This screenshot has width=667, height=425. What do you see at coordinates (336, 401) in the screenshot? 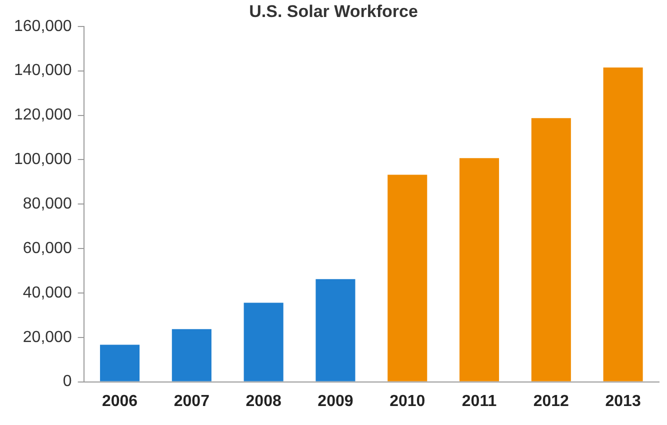
I see `x-tick-label: 2009` at bounding box center [336, 401].